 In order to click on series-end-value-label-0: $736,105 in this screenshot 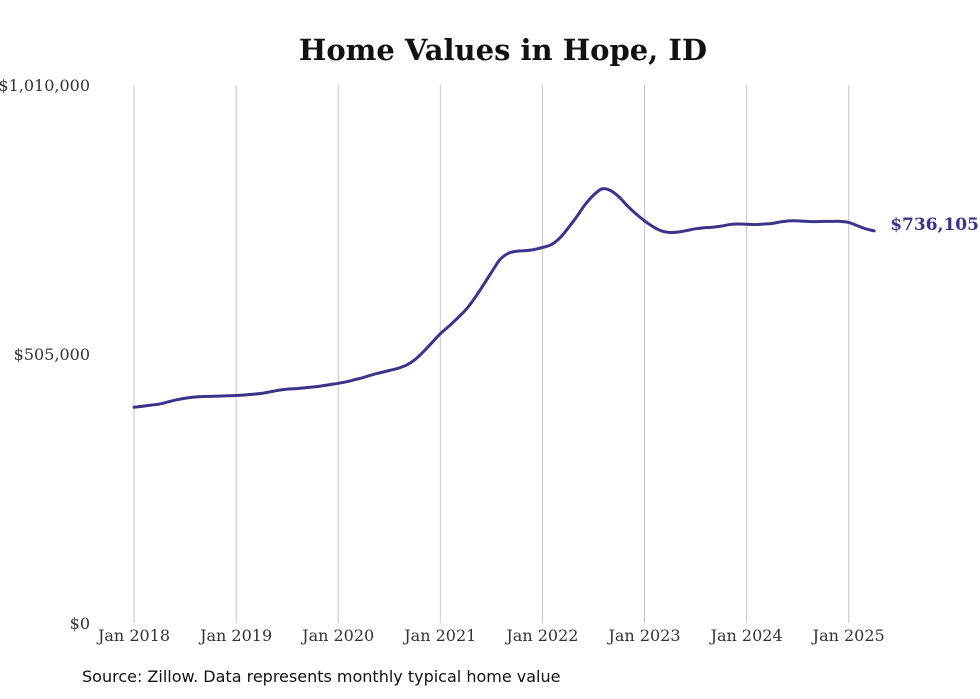, I will do `click(934, 225)`.